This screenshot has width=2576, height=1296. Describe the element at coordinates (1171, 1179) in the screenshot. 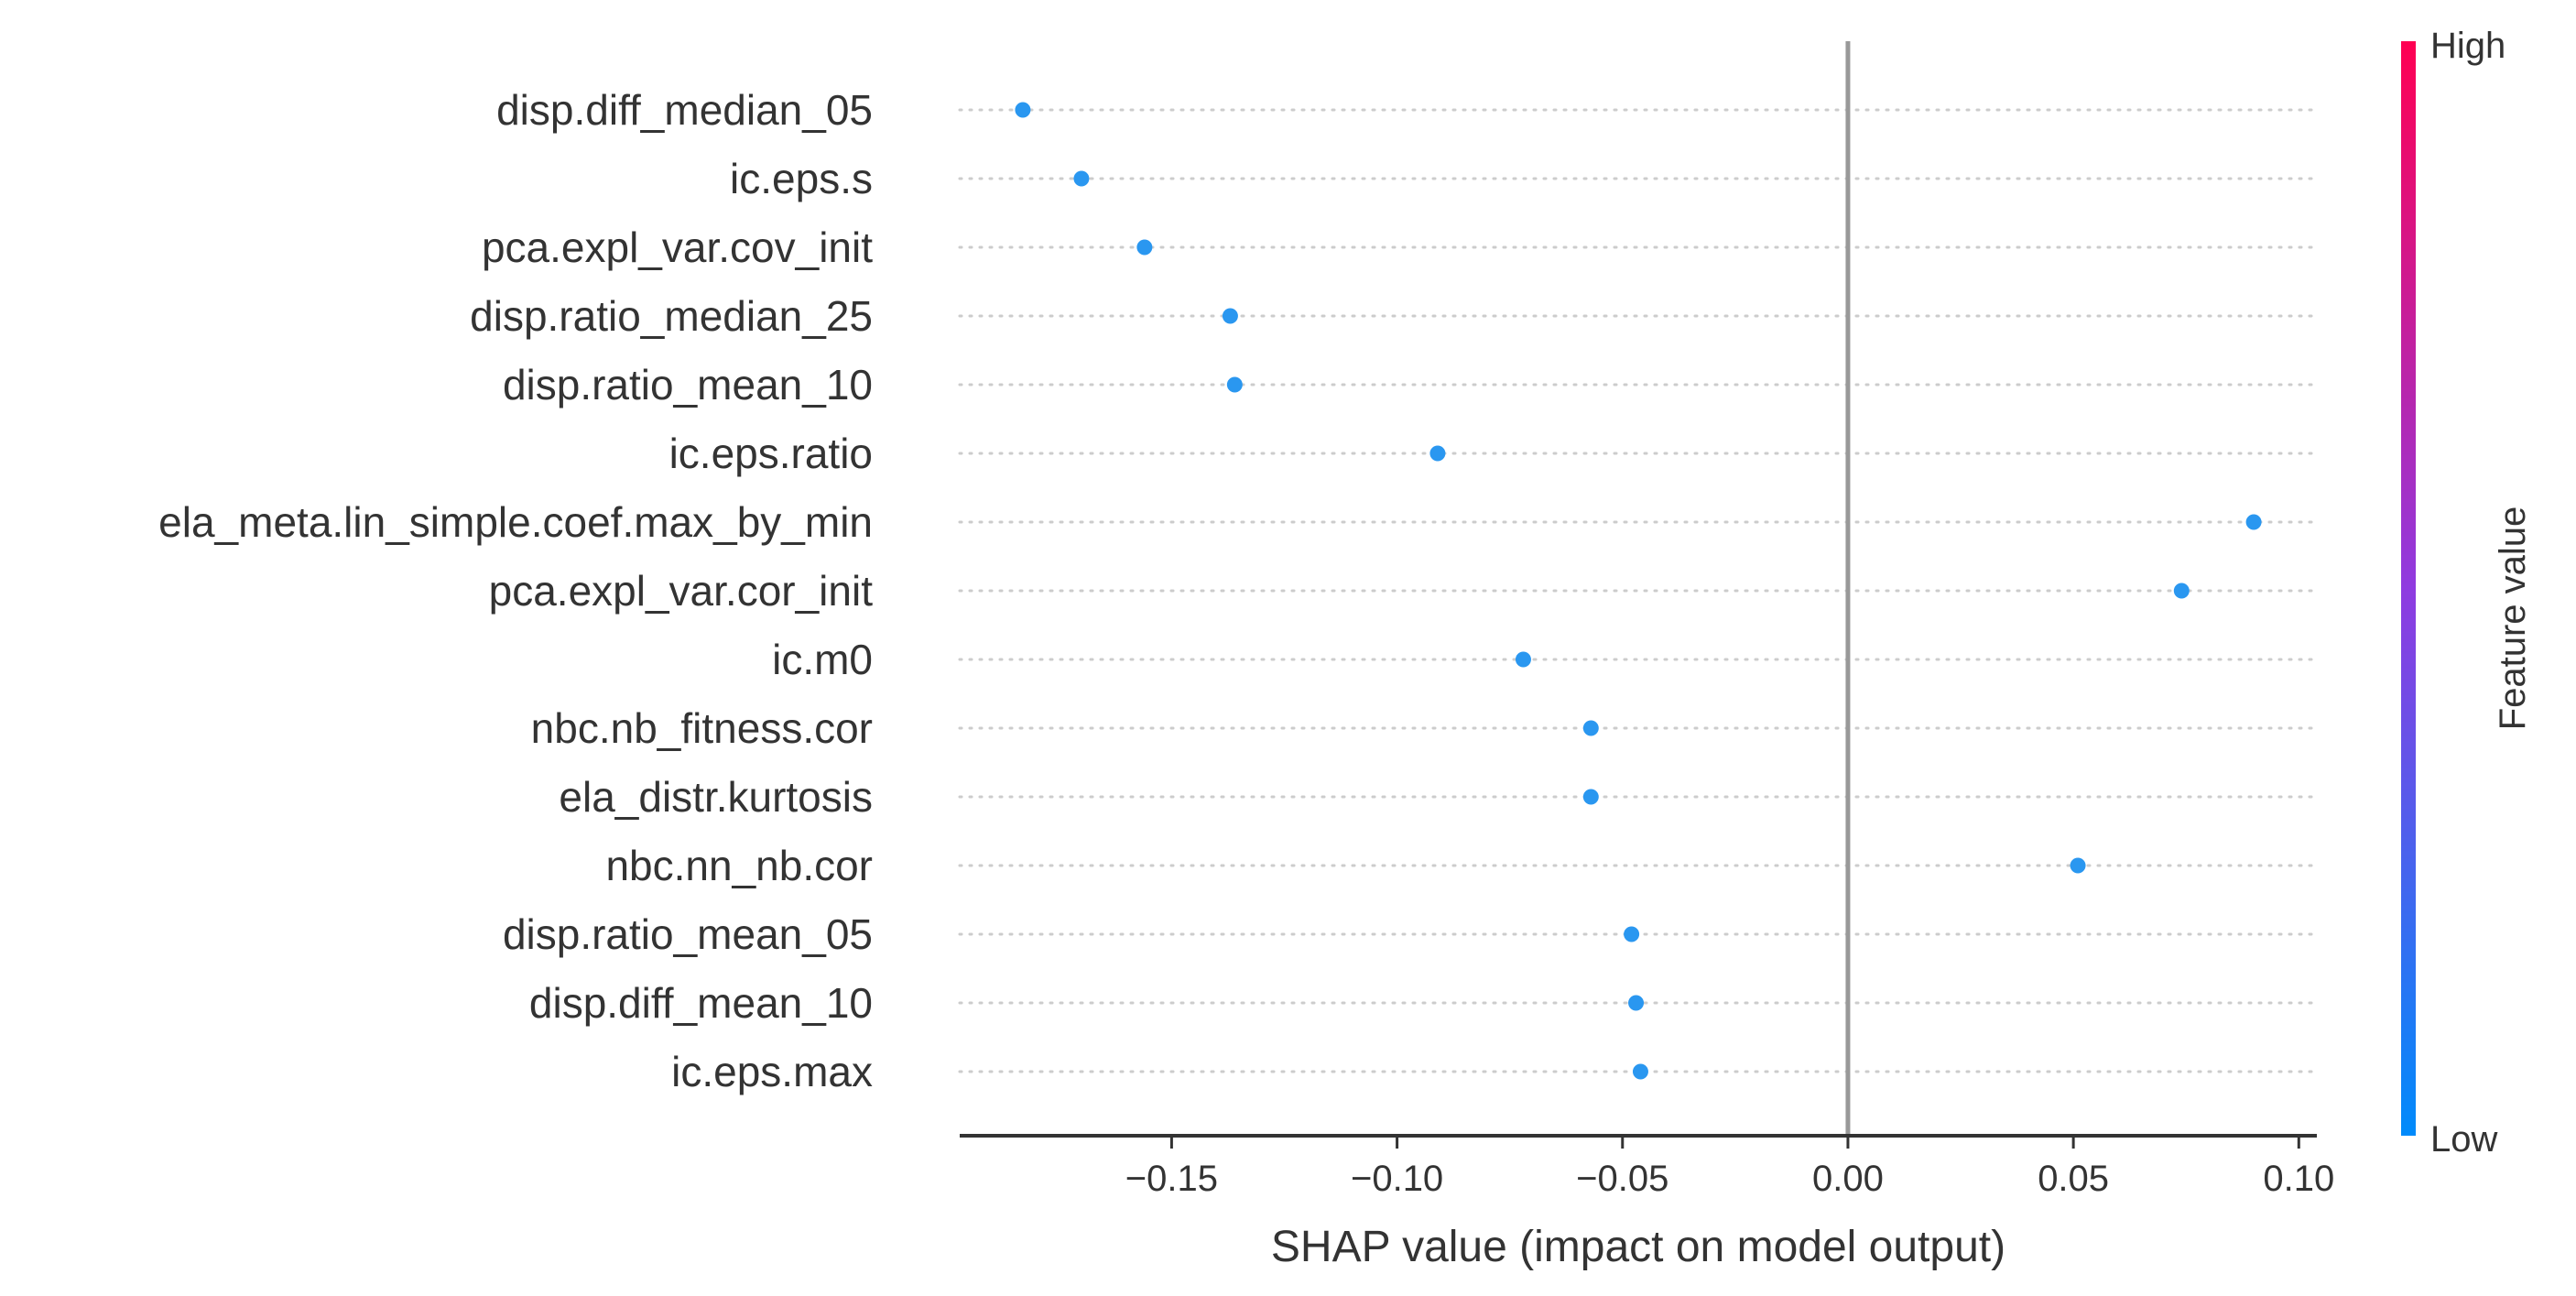

I see `x-tick-label: −0.15` at that location.